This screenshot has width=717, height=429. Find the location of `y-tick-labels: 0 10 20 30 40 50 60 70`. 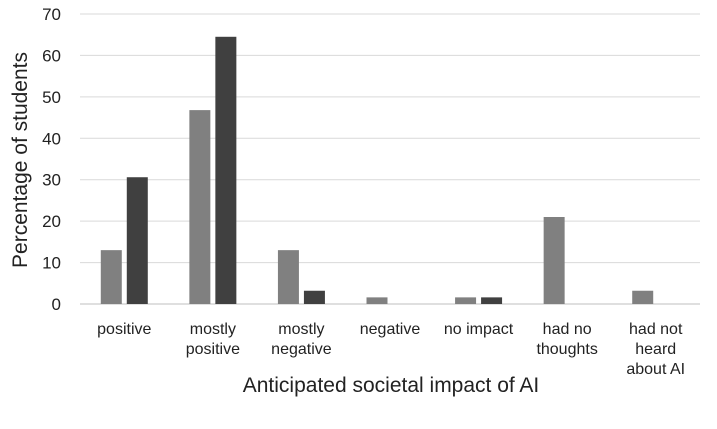

y-tick-labels: 0 10 20 30 40 50 60 70 is located at coordinates (51, 159).